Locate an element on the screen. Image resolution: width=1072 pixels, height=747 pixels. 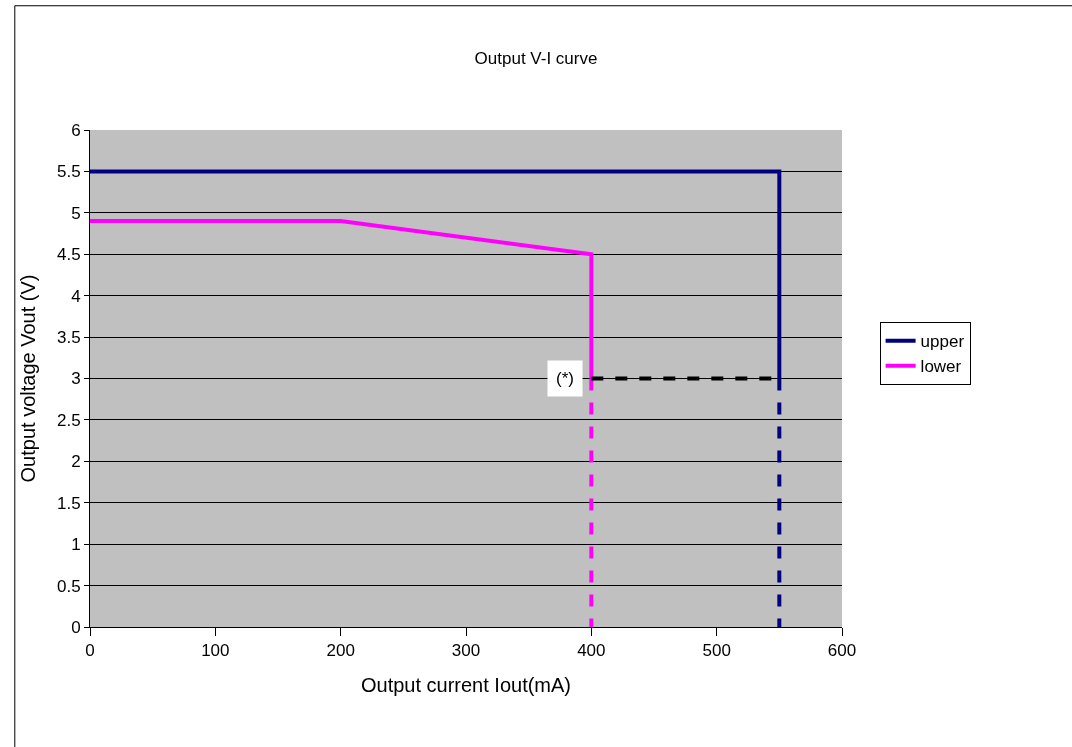
x-tick-label: 500 is located at coordinates (716, 651).